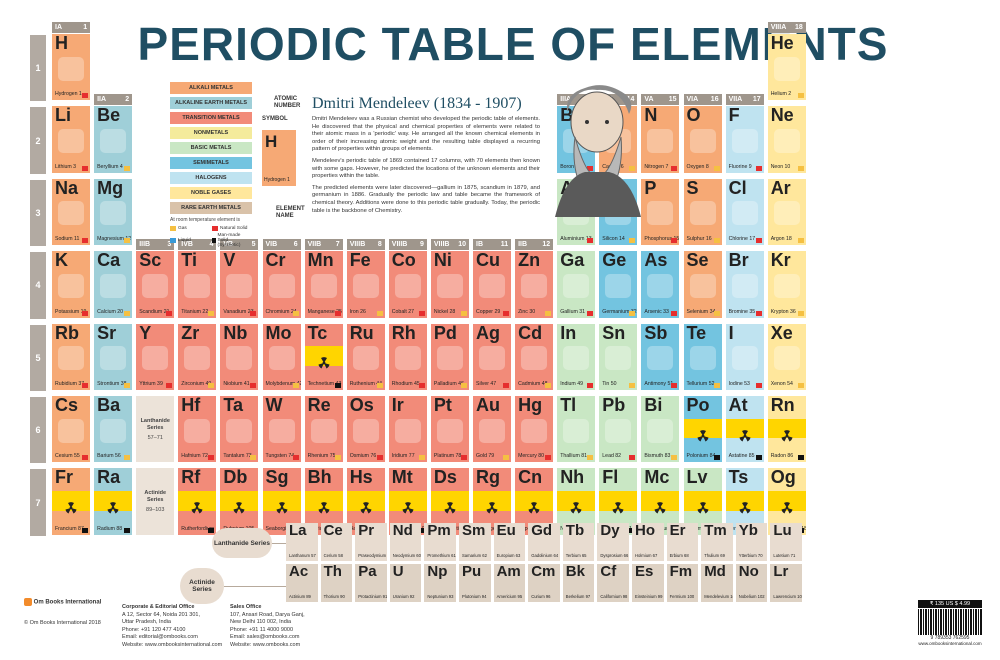 The height and width of the screenshot is (660, 1000). What do you see at coordinates (197, 501) in the screenshot?
I see `element-cell-rf: Rf Rutherfordium 104` at bounding box center [197, 501].